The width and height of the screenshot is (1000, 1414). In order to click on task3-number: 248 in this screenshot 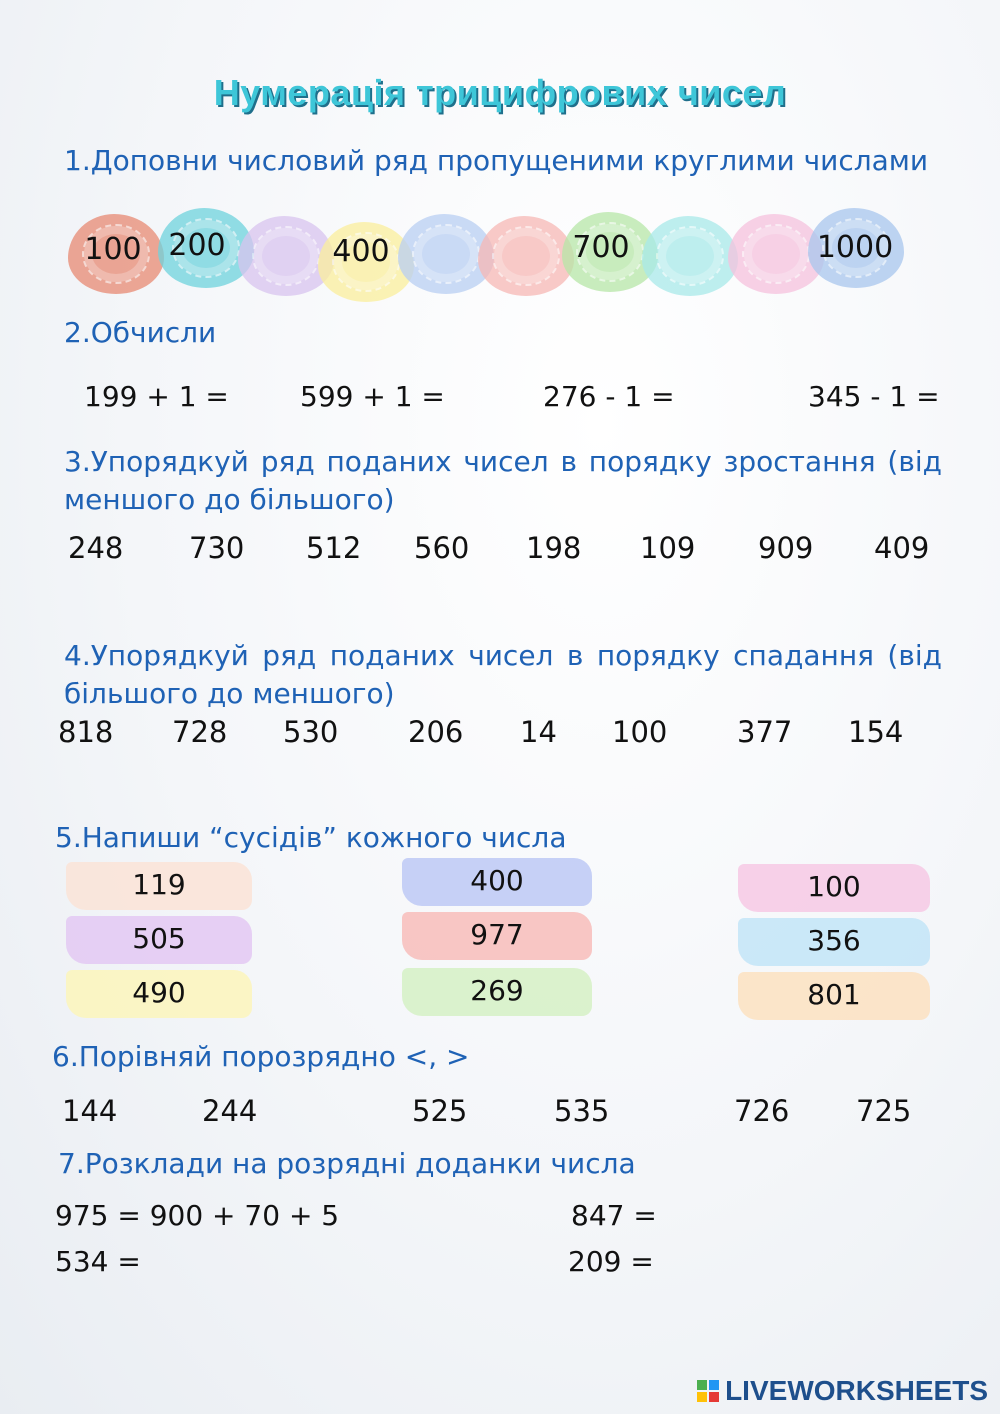, I will do `click(96, 548)`.